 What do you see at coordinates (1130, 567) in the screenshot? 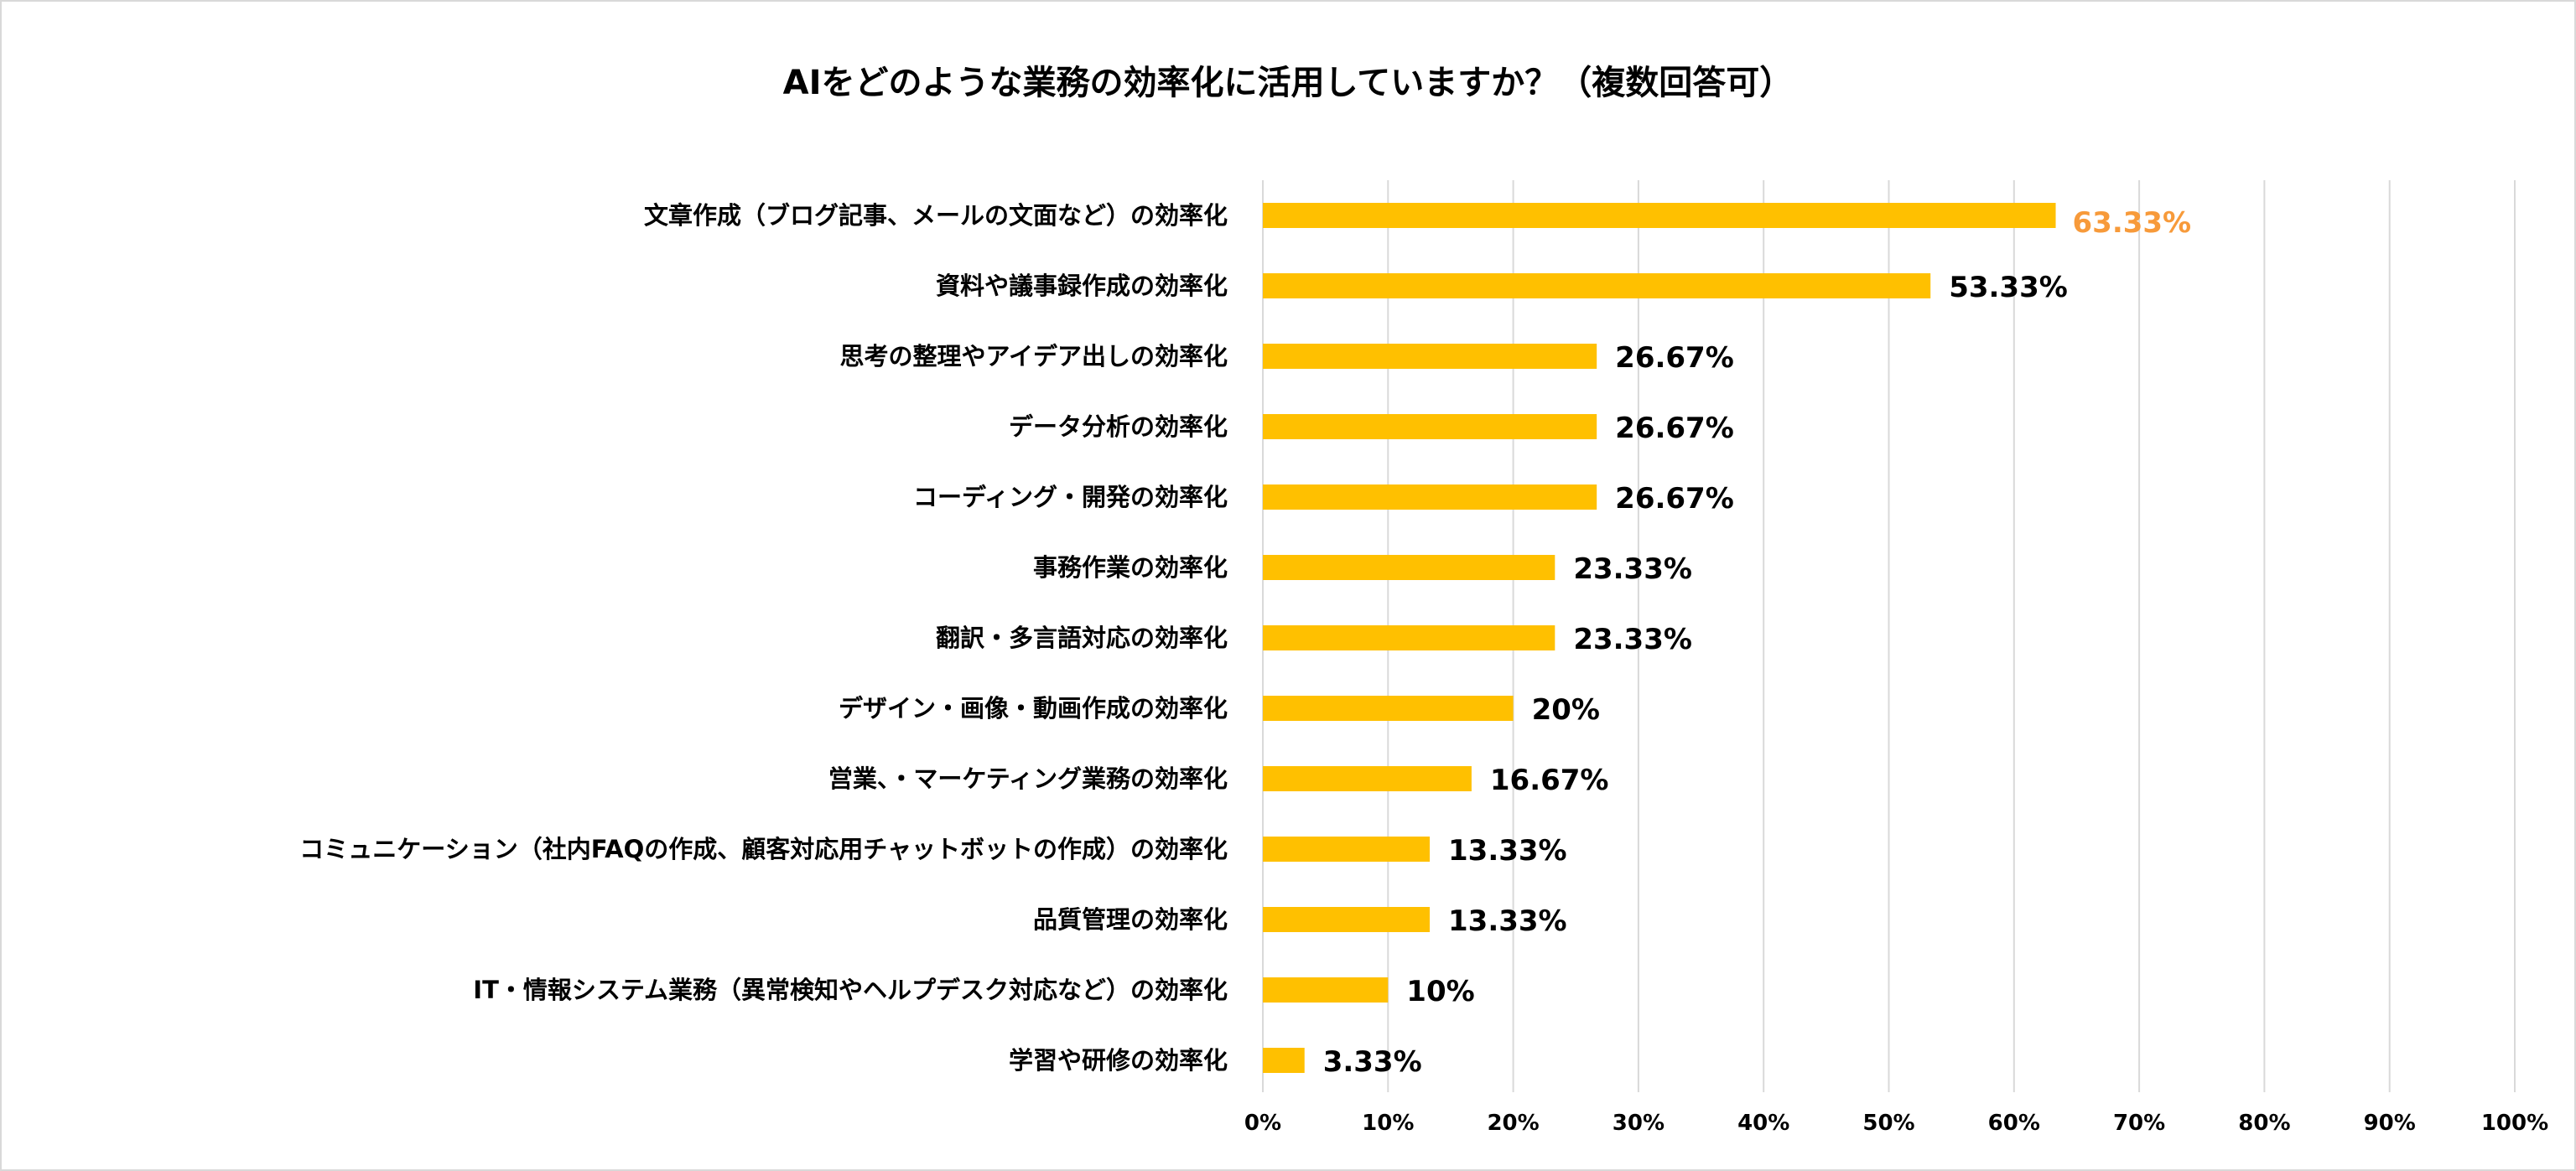
I see `category-label: 事務作業の効率化` at bounding box center [1130, 567].